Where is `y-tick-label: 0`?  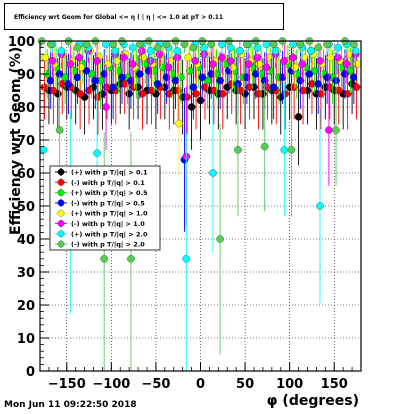 y-tick-label: 0 is located at coordinates (30, 372).